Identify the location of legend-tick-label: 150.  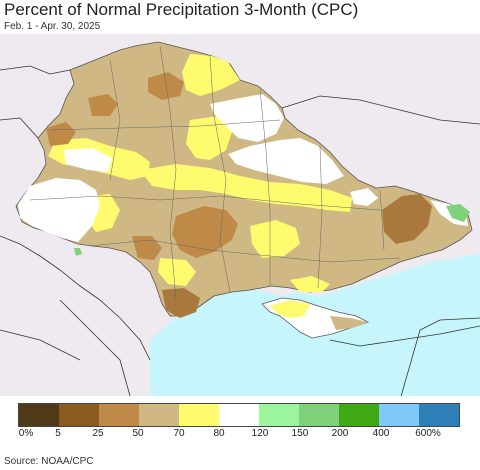
(300, 433).